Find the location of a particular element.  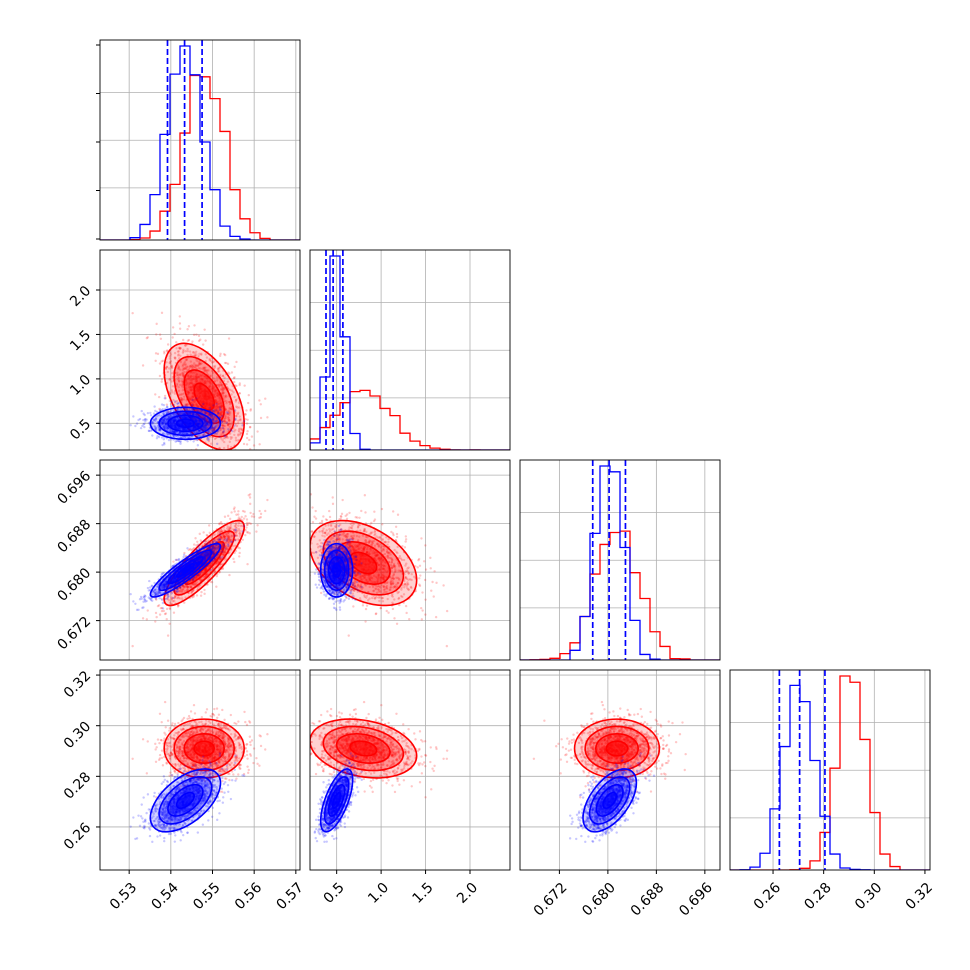

x-tick-label: 0.53 is located at coordinates (123, 896).